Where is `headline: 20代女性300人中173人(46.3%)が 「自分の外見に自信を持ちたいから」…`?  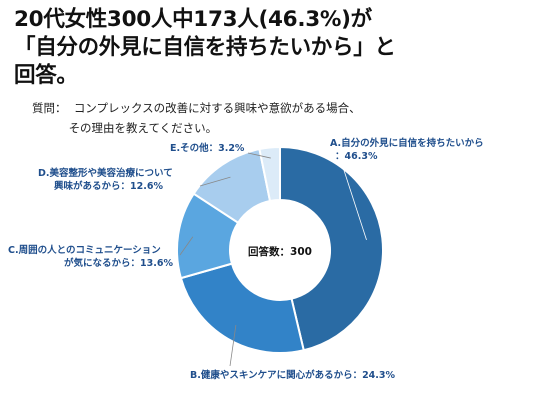 headline: 20代女性300人中173人(46.3%)が 「自分の外見に自信を持ちたいから」… is located at coordinates (205, 47).